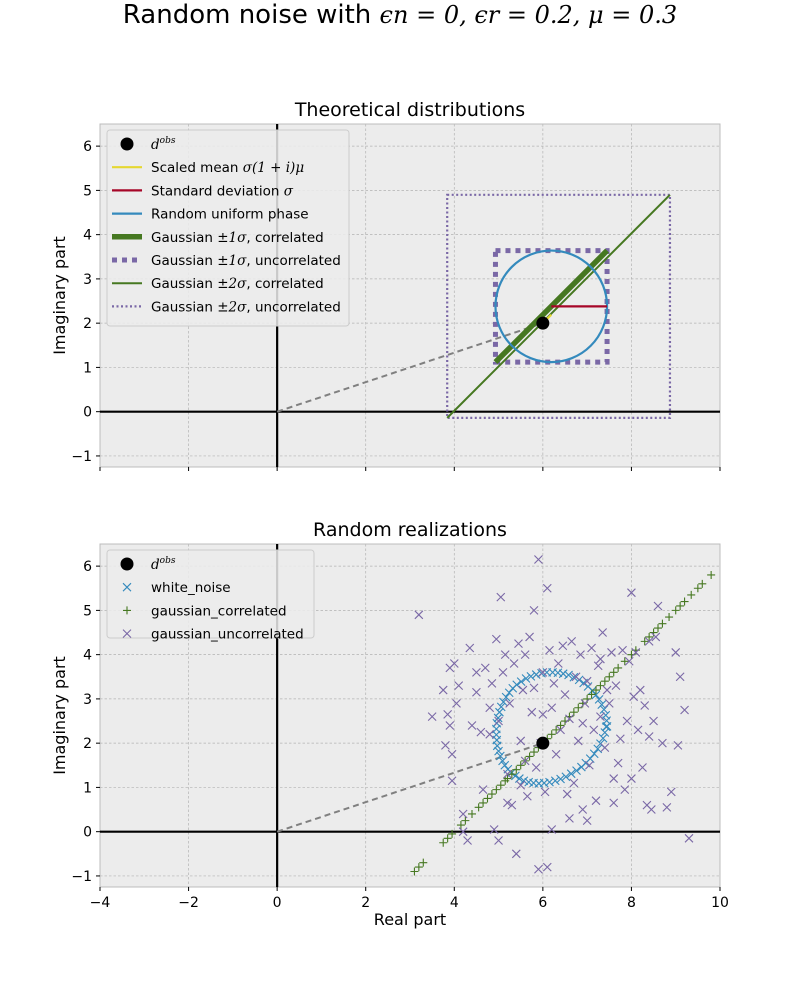  I want to click on y-tick-label: 4, so click(87, 236).